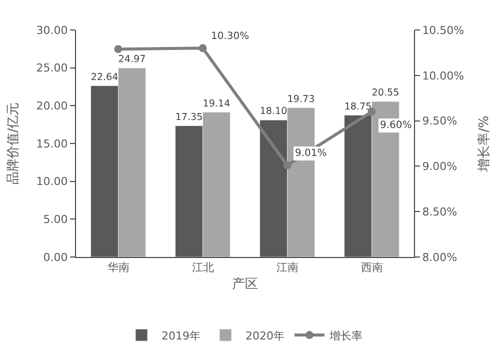  I want to click on y-tick-label: 30.00, so click(52, 30).